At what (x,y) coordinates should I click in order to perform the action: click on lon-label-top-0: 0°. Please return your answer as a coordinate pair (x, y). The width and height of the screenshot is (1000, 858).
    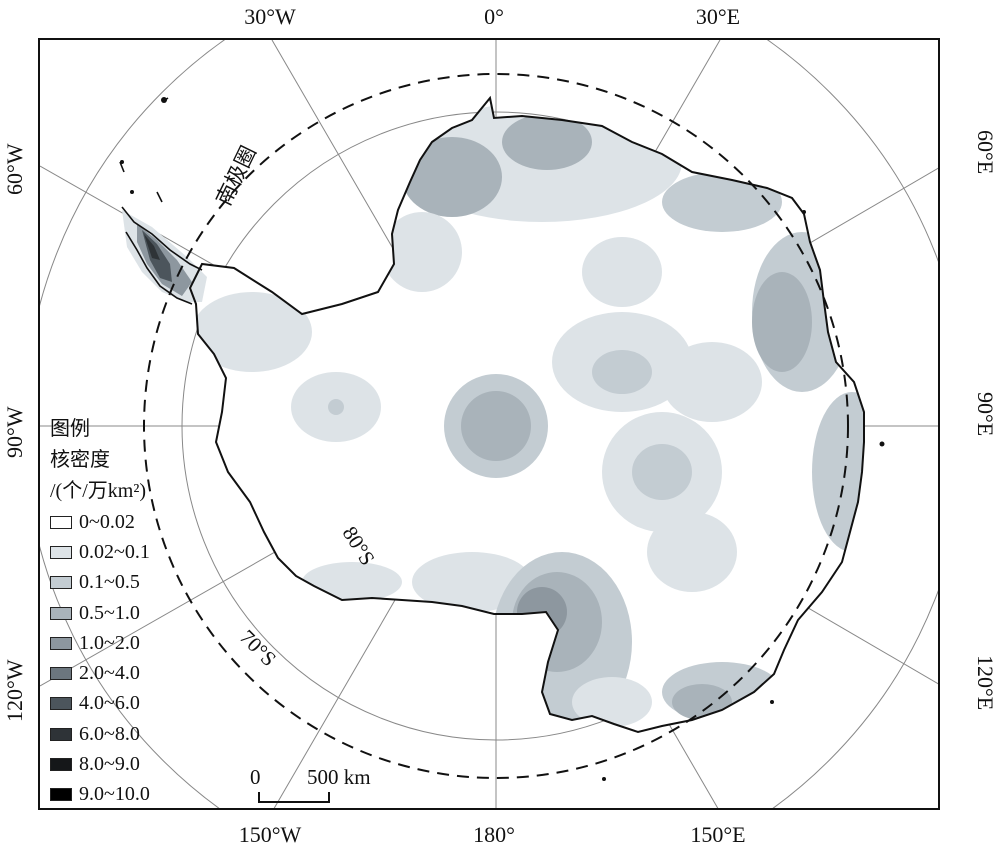
    Looking at the image, I should click on (494, 16).